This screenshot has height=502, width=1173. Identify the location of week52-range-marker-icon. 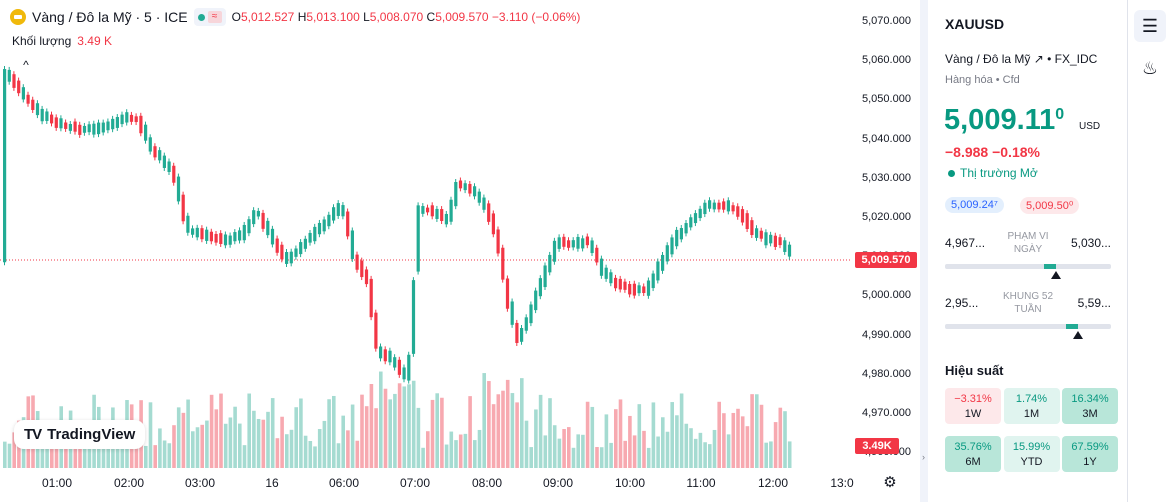
(1077, 335).